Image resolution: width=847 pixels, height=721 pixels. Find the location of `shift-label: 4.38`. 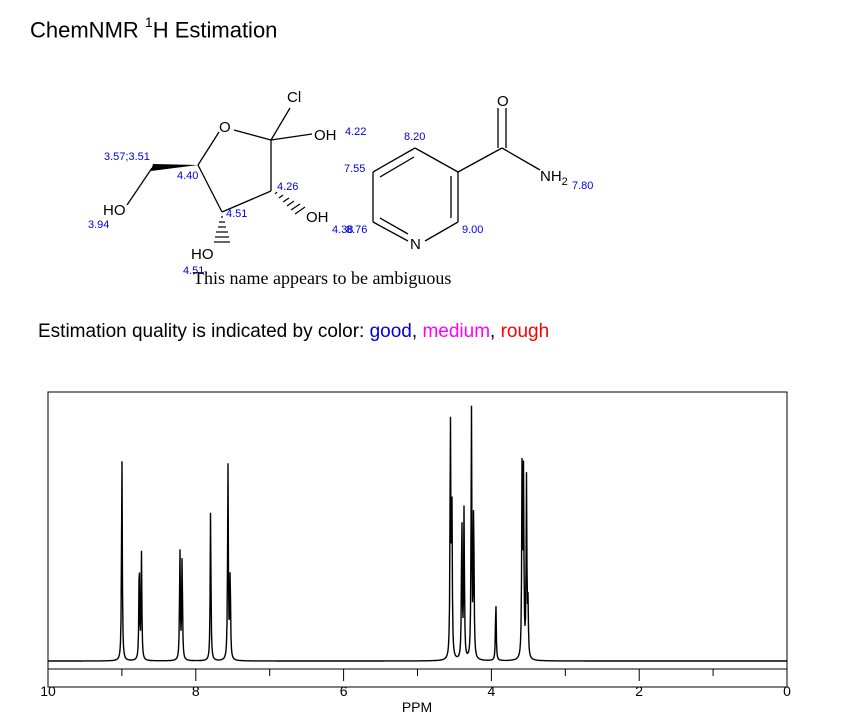

shift-label: 4.38 is located at coordinates (342, 230).